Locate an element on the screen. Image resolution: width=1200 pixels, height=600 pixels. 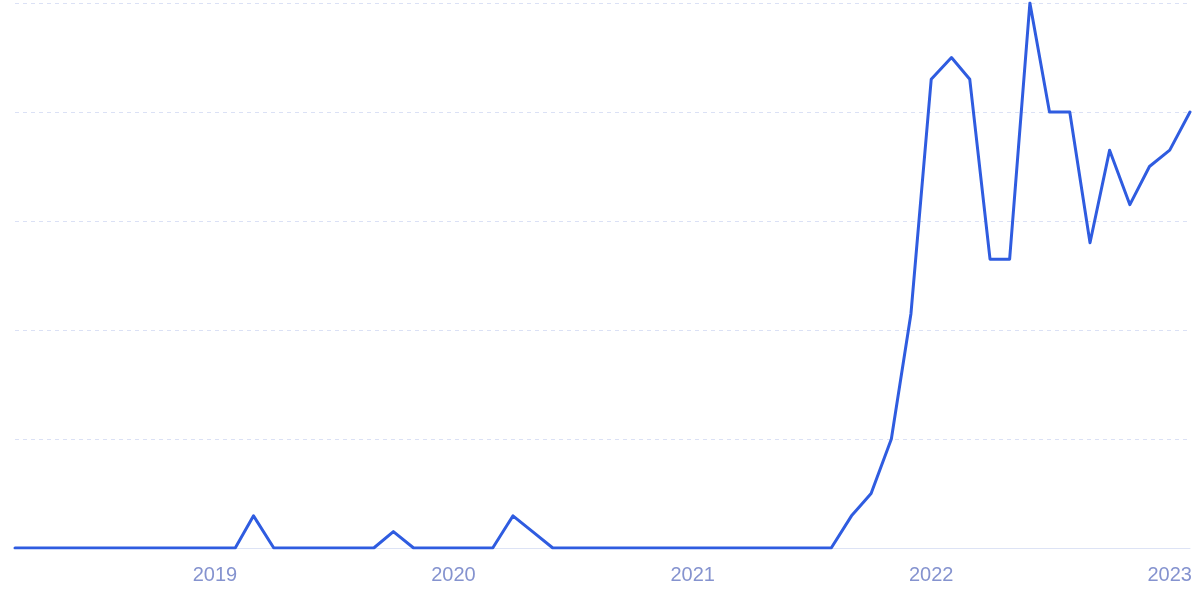
x-tick-label: 2019 is located at coordinates (215, 574).